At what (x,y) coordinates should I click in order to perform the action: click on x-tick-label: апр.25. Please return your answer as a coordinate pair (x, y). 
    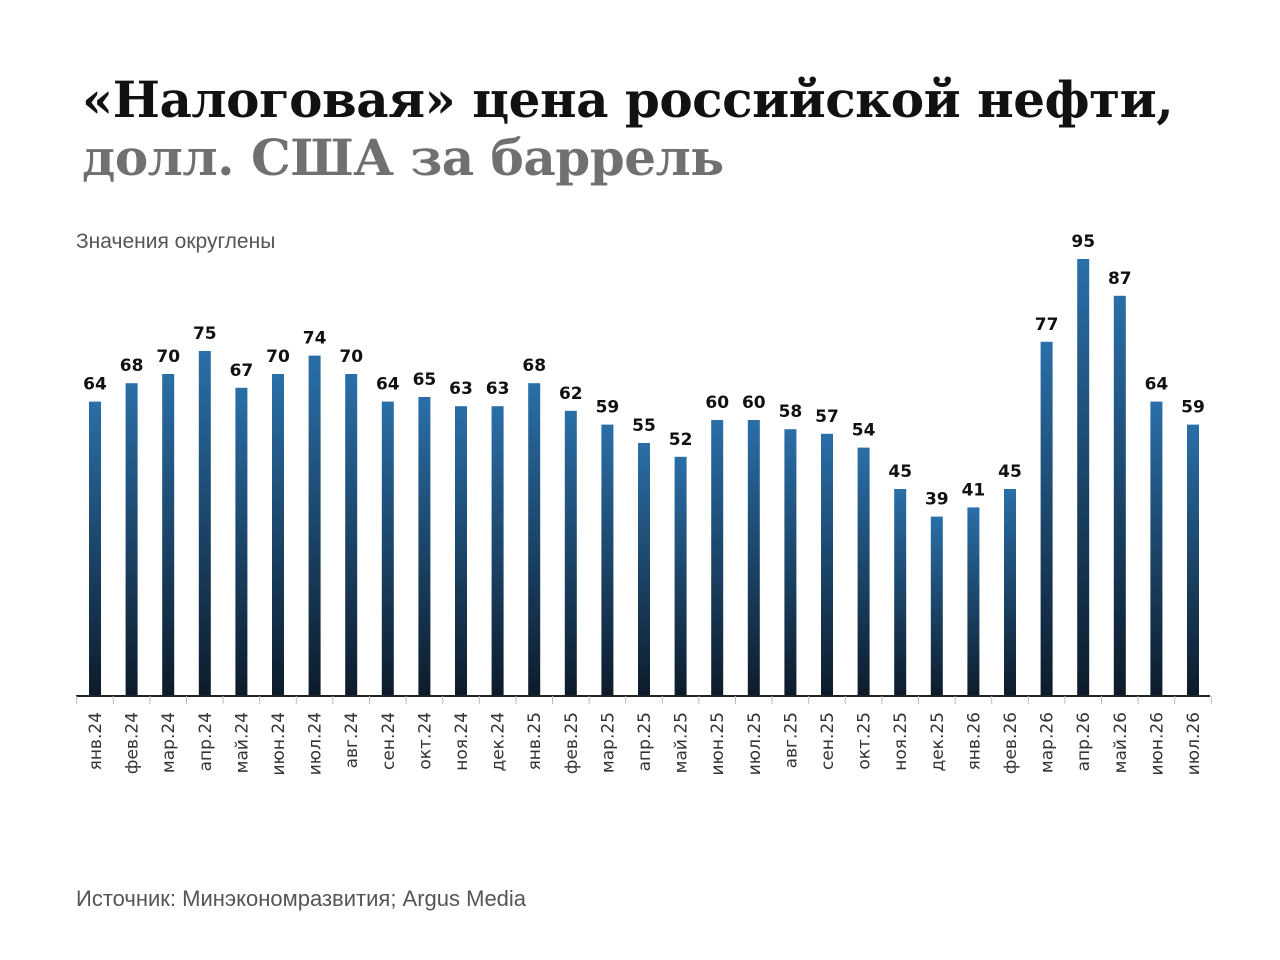
    Looking at the image, I should click on (645, 741).